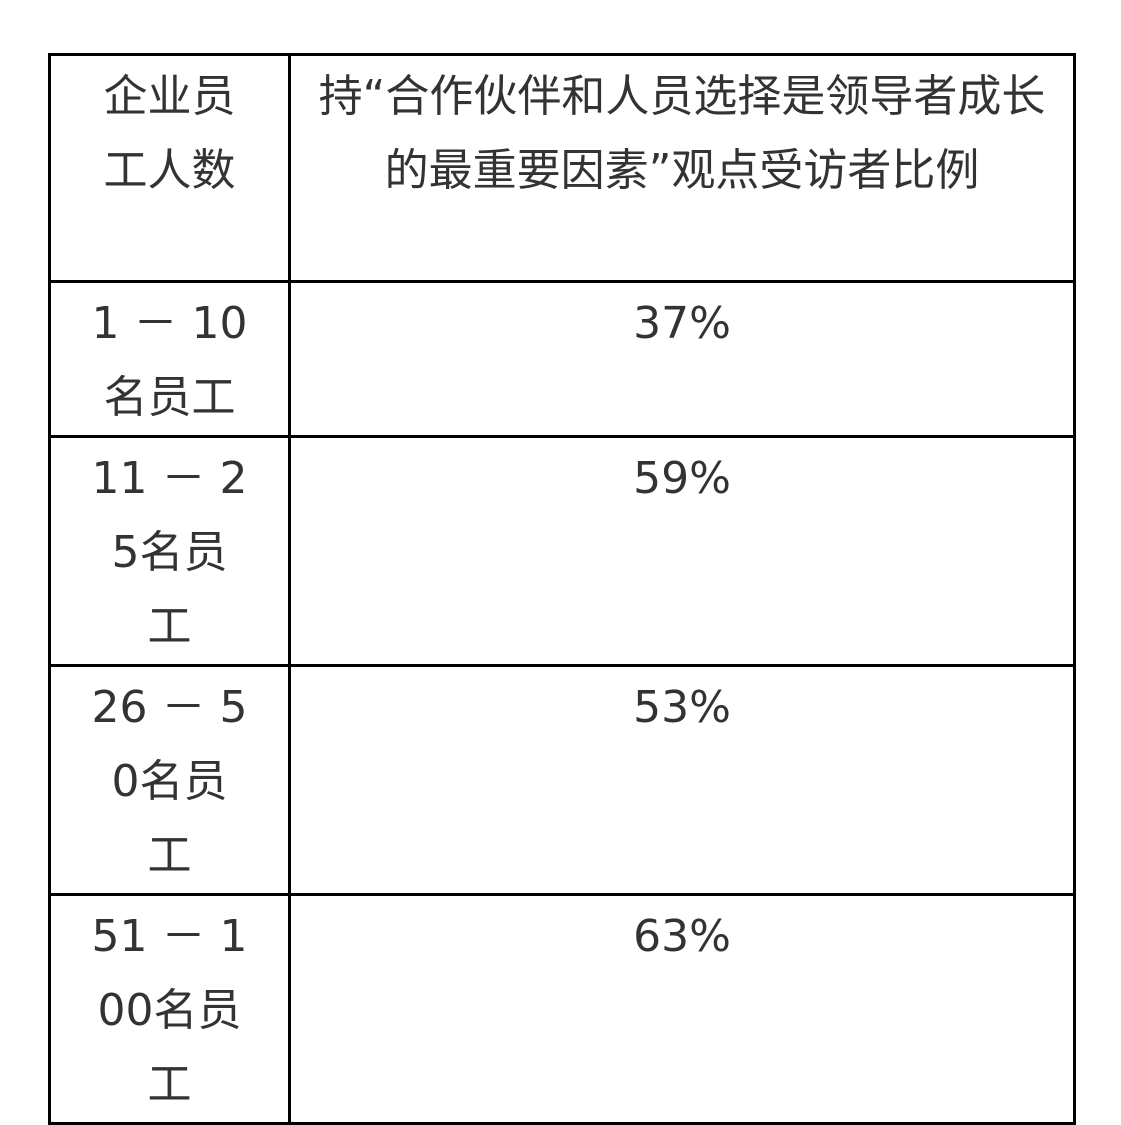 This screenshot has width=1121, height=1125. Describe the element at coordinates (682, 551) in the screenshot. I see `cell-percent: 59%` at that location.